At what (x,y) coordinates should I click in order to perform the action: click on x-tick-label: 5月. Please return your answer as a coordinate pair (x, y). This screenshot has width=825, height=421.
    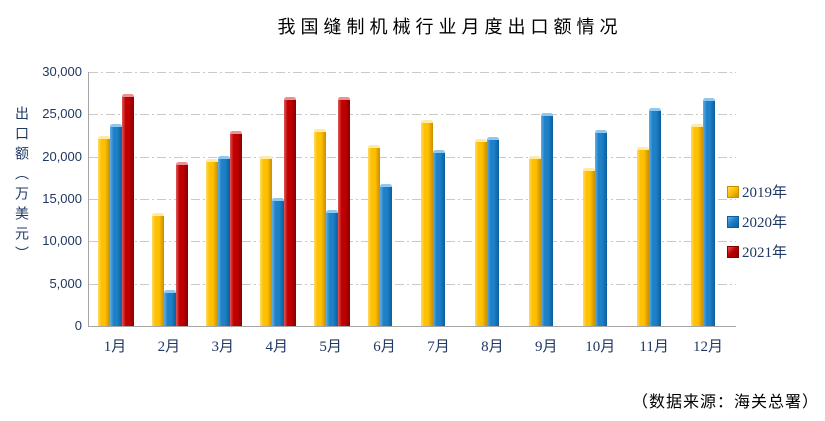
    Looking at the image, I should click on (330, 347).